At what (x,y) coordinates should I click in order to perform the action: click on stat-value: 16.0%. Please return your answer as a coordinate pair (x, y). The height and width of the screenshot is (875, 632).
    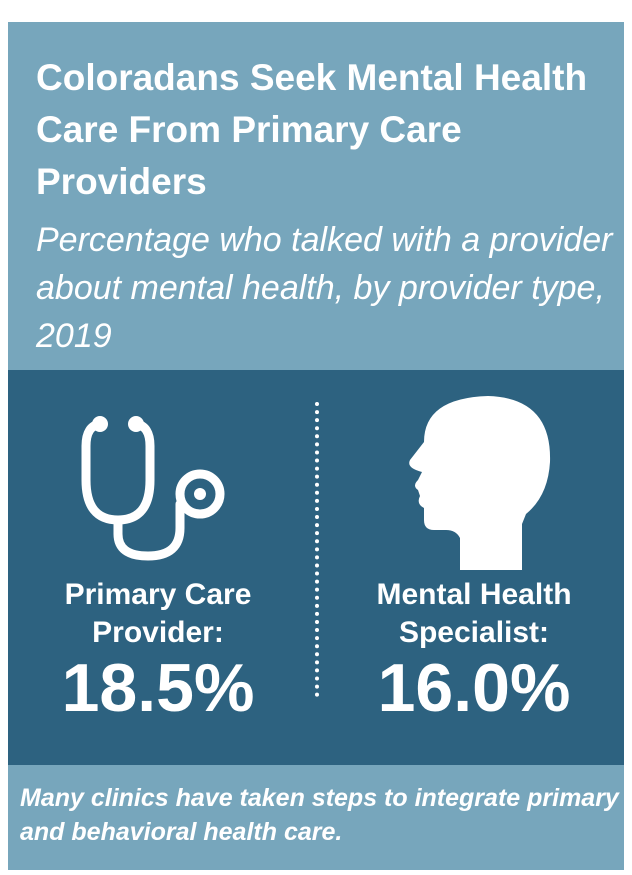
    Looking at the image, I should click on (474, 688).